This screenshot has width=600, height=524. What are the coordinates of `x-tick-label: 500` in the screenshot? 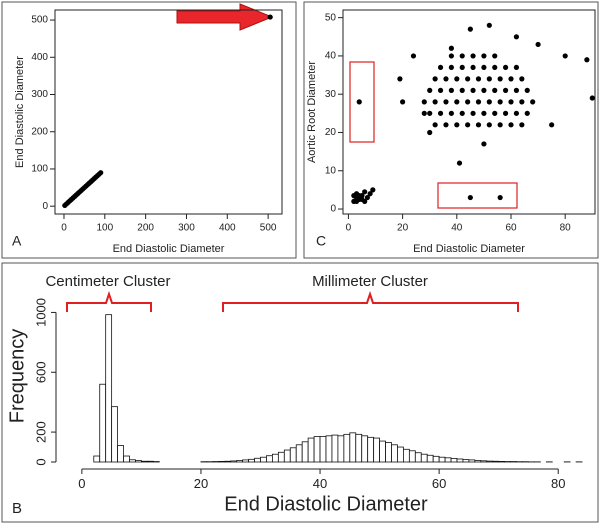 It's located at (268, 228).